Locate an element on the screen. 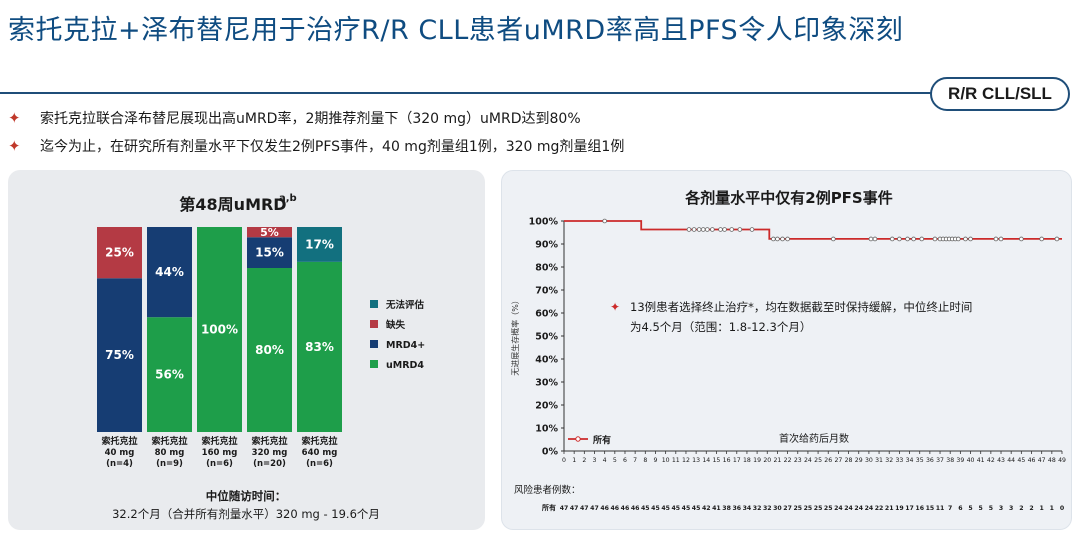 The height and width of the screenshot is (536, 1080). header-divider is located at coordinates (467, 93).